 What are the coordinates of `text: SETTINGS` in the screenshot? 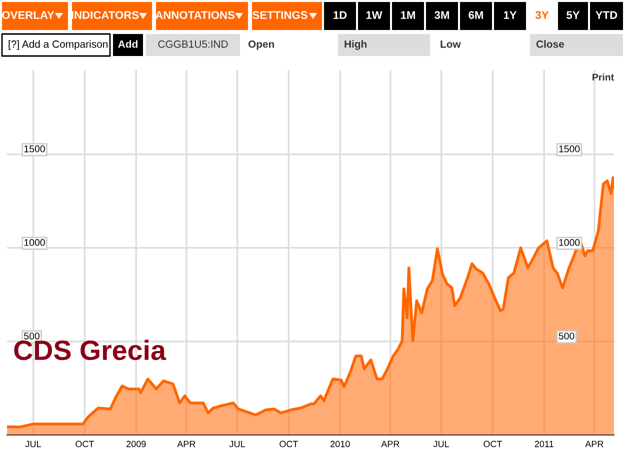 It's located at (280, 15).